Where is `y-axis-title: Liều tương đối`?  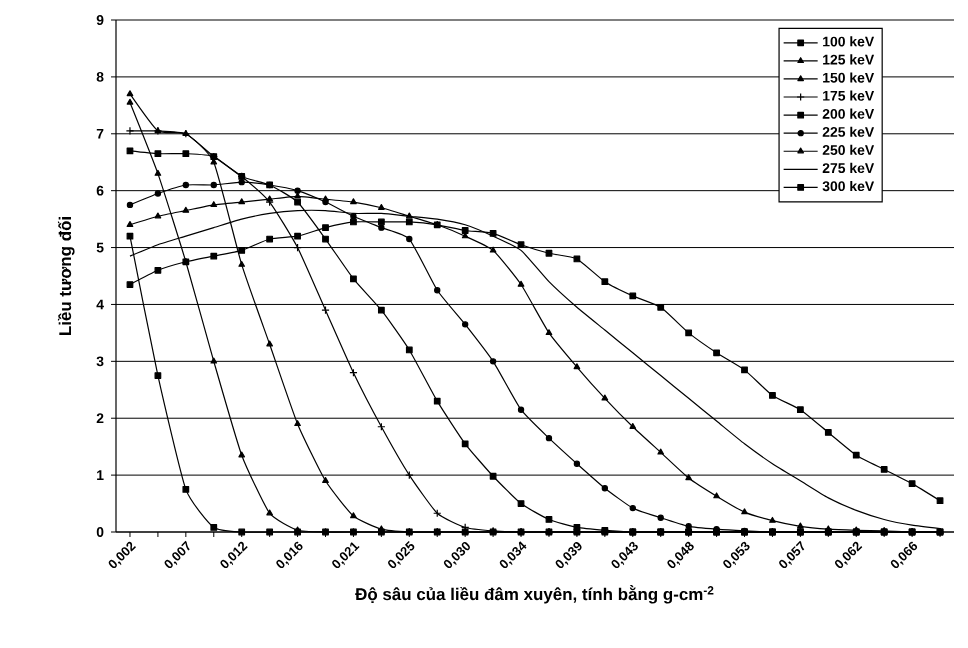
y-axis-title: Liều tương đối is located at coordinates (66, 276).